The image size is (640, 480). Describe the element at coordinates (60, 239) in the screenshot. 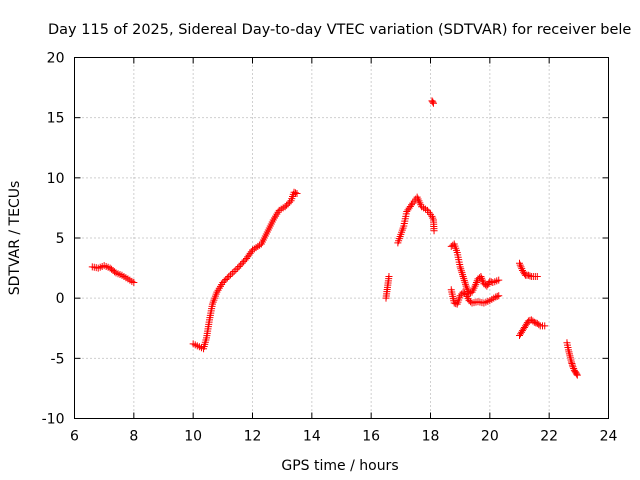

I see `y-tick-label: 5` at that location.